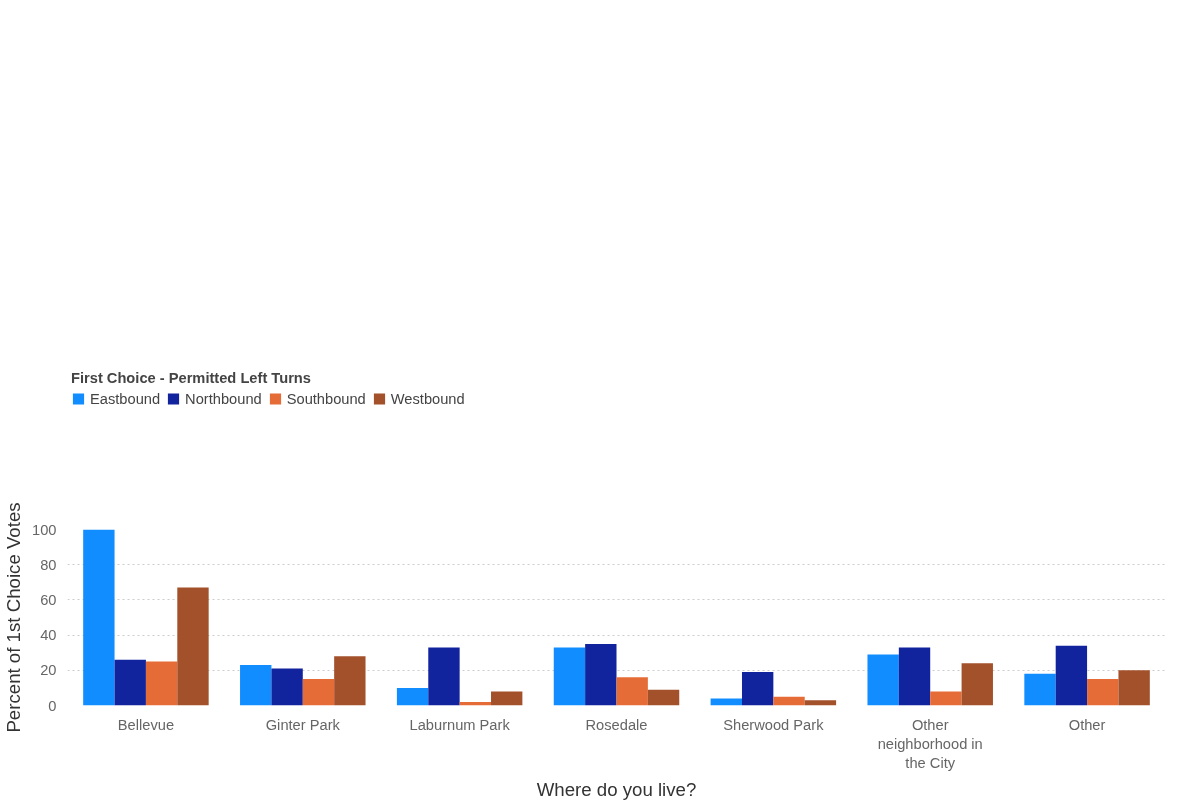 The width and height of the screenshot is (1185, 802). Describe the element at coordinates (1087, 724) in the screenshot. I see `x-tick-label: Other` at that location.